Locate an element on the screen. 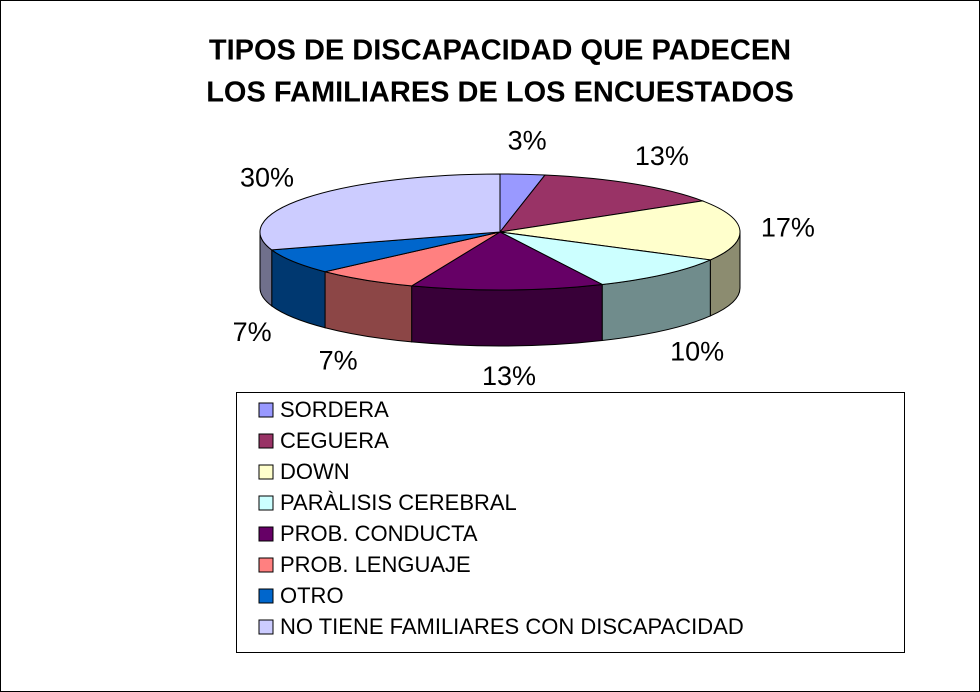  data-label: 3% is located at coordinates (527, 141).